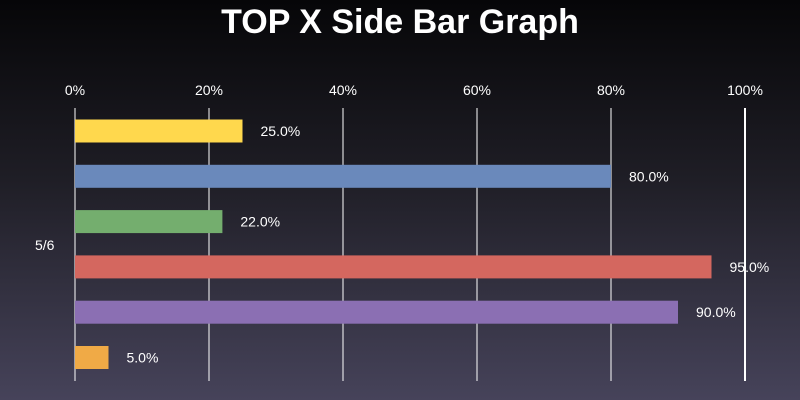  What do you see at coordinates (745, 90) in the screenshot?
I see `x-tick-label-100: 100%` at bounding box center [745, 90].